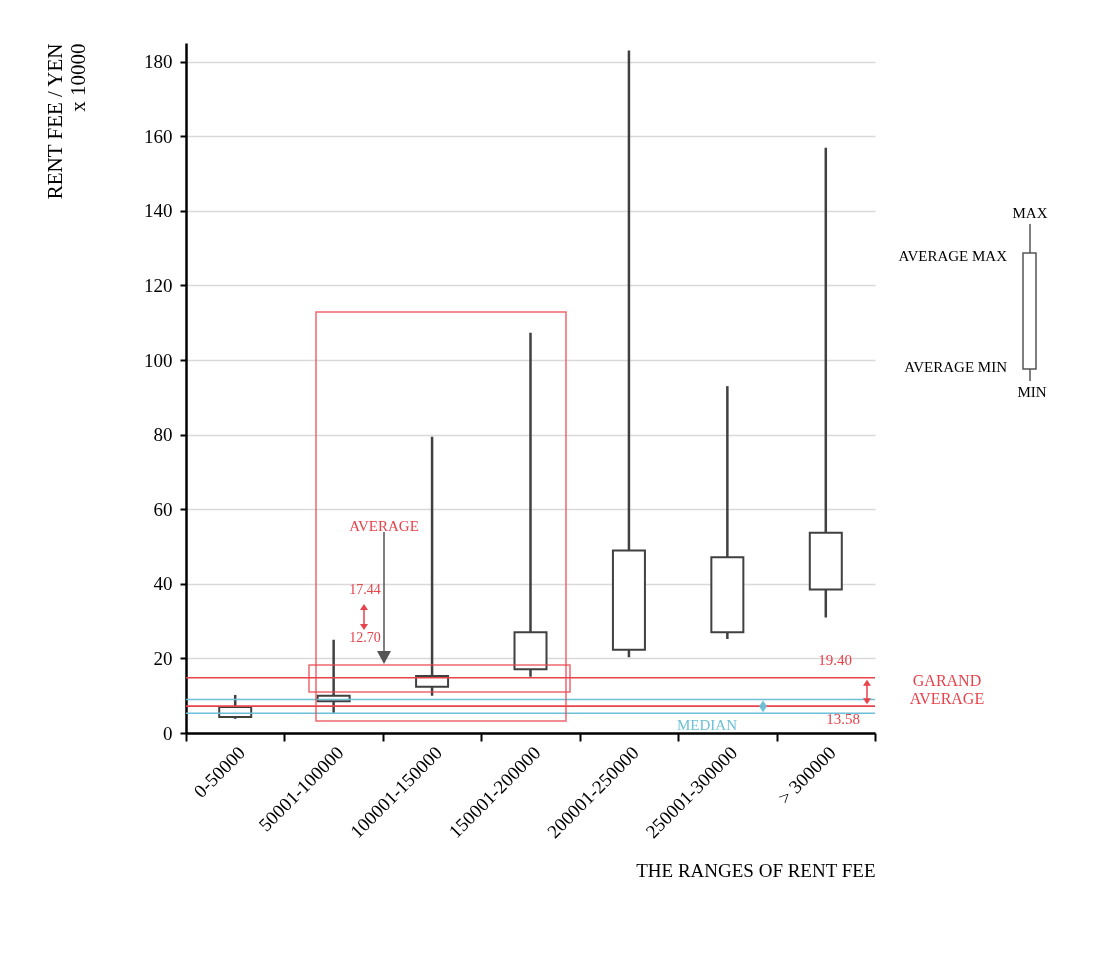  What do you see at coordinates (835, 660) in the screenshot?
I see `annotation: 19.40` at bounding box center [835, 660].